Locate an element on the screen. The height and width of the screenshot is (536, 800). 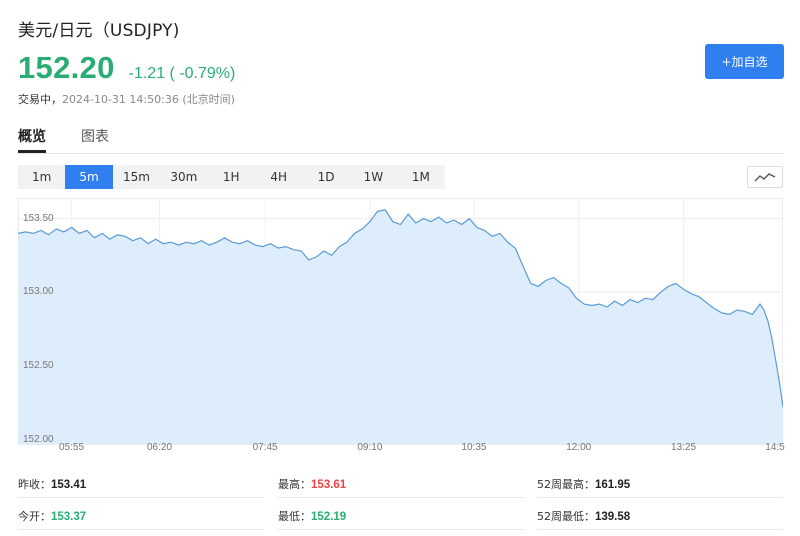
stat-52w-high: 52周最高：161.95 is located at coordinates (583, 484).